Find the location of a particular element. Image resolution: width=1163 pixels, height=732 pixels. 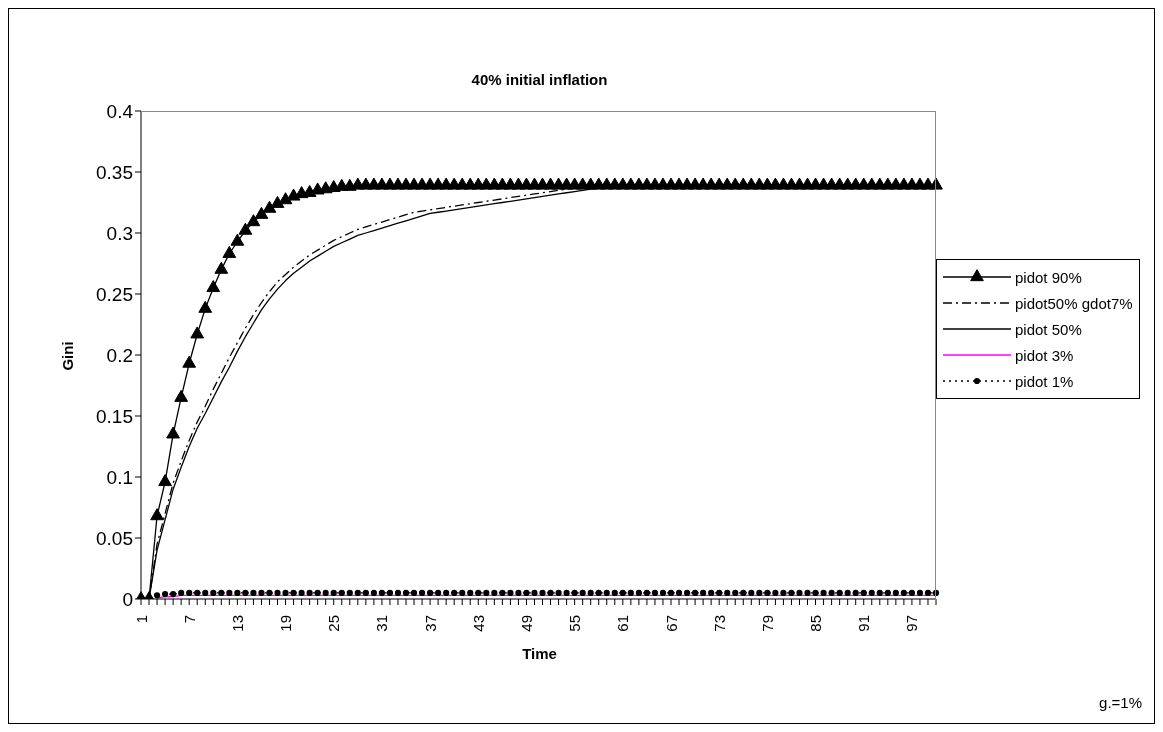

y-tick-label: 0 is located at coordinates (127, 599).